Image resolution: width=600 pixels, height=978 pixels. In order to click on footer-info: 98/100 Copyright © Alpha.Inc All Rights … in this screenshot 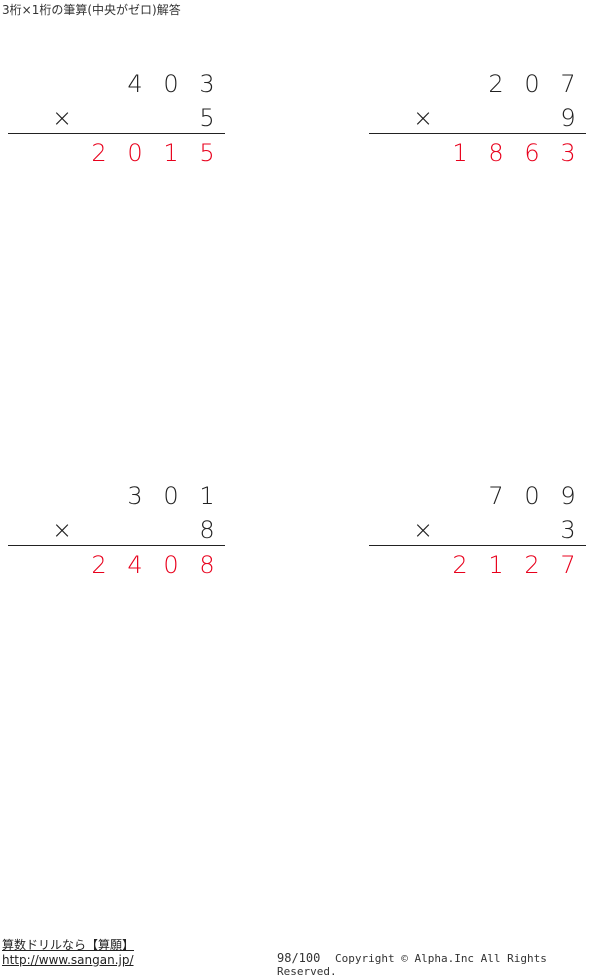, I will do `click(438, 964)`.